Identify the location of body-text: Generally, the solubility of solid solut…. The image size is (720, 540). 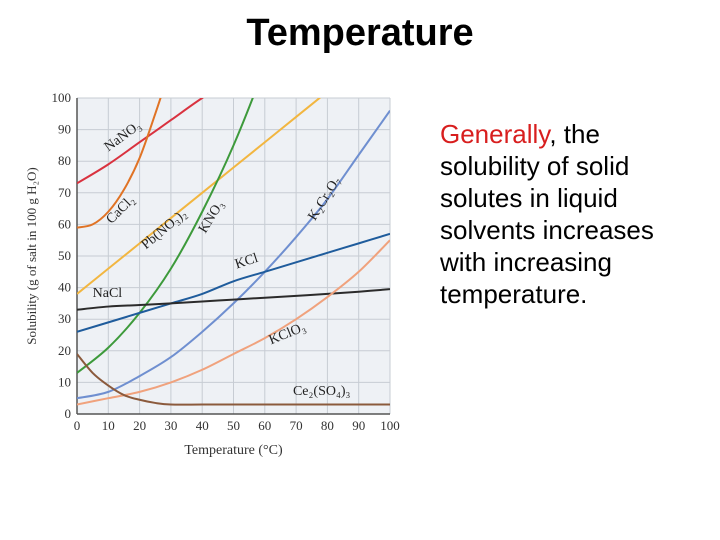
(570, 214).